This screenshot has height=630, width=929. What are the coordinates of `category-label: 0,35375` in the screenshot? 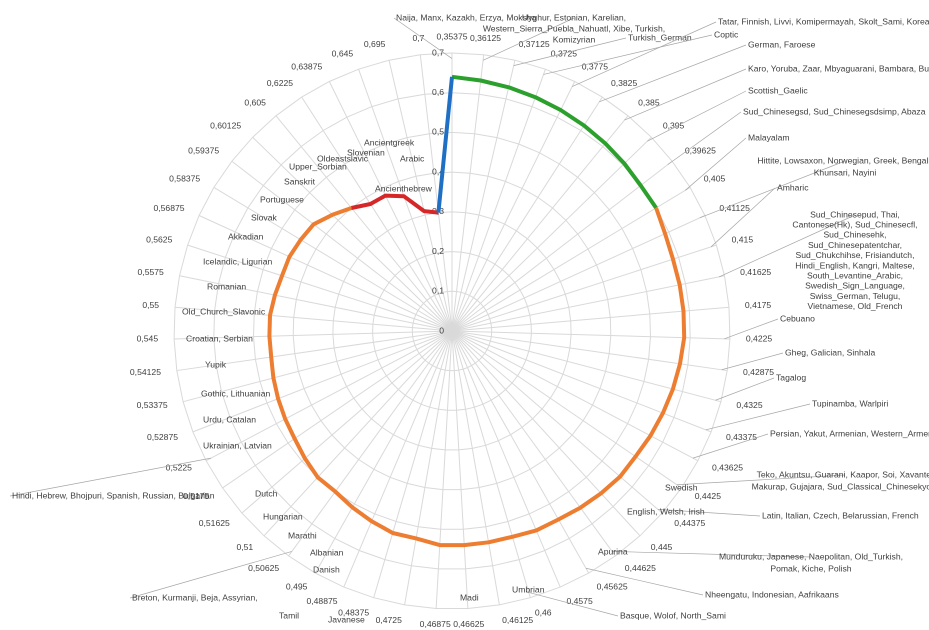 It's located at (451, 36).